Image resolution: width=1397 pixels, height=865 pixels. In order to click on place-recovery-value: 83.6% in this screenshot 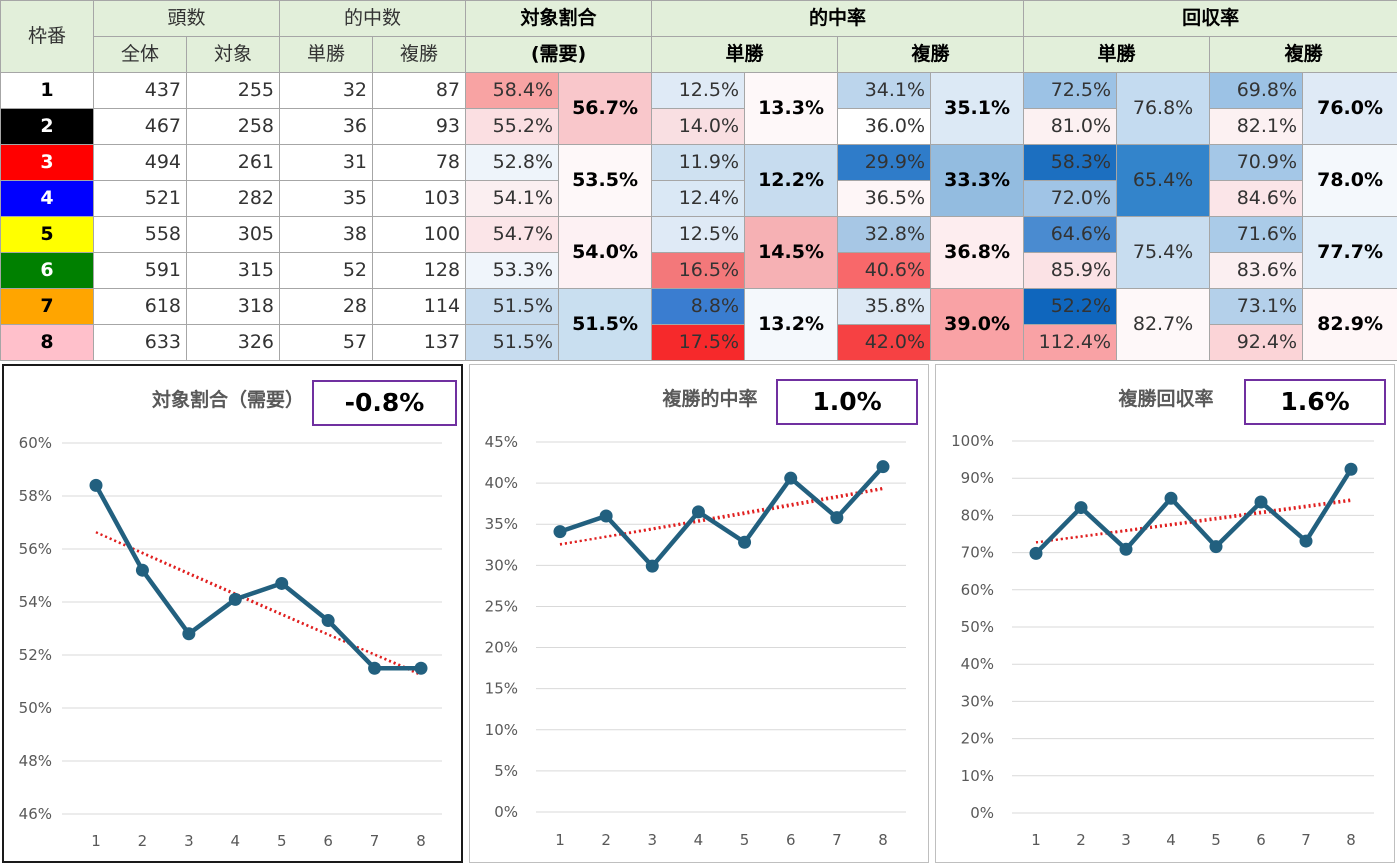, I will do `click(1256, 270)`.